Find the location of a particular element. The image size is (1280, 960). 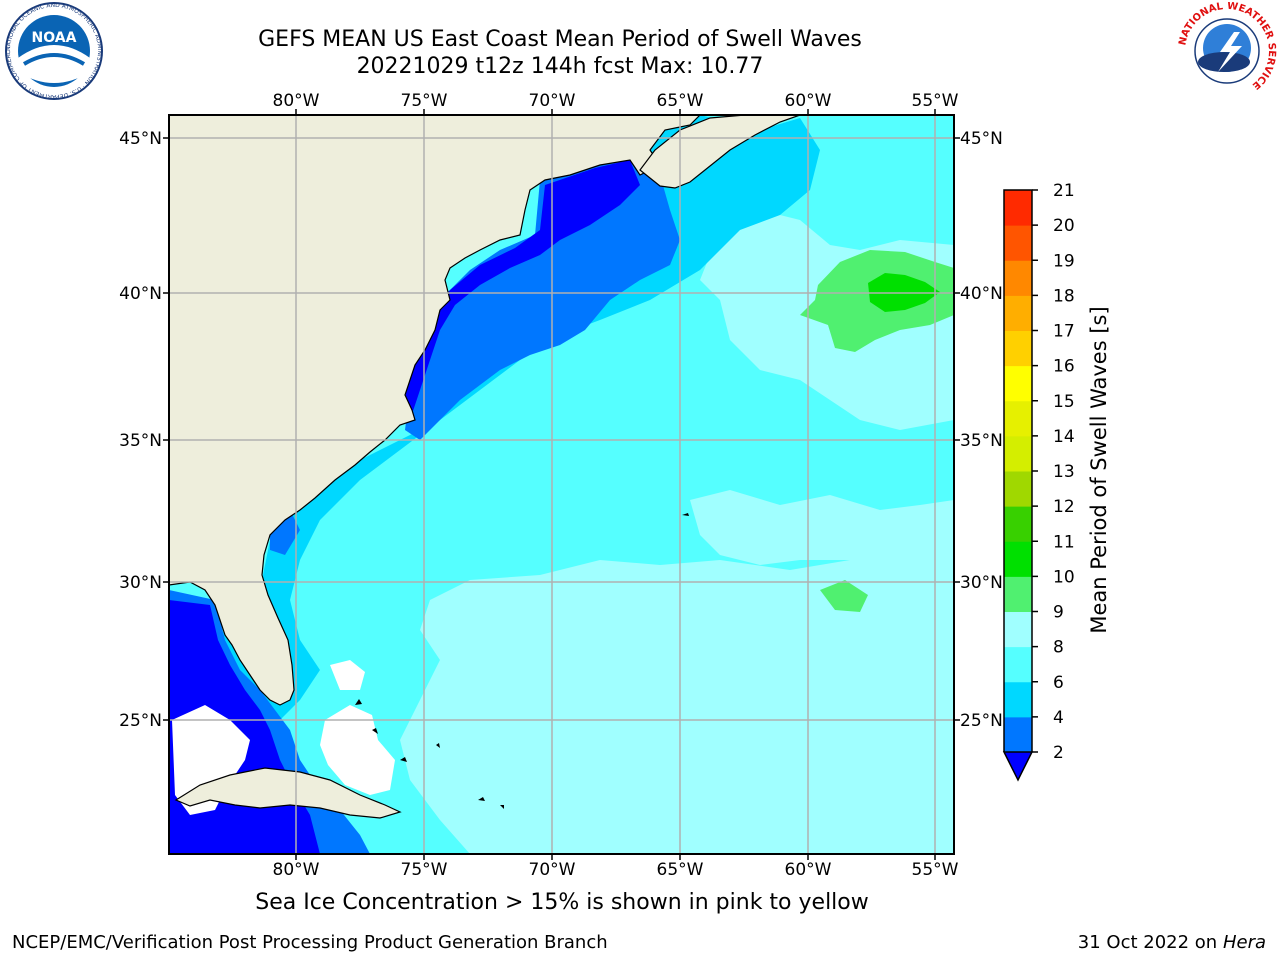

field-2-4s is located at coordinates (542, 295).